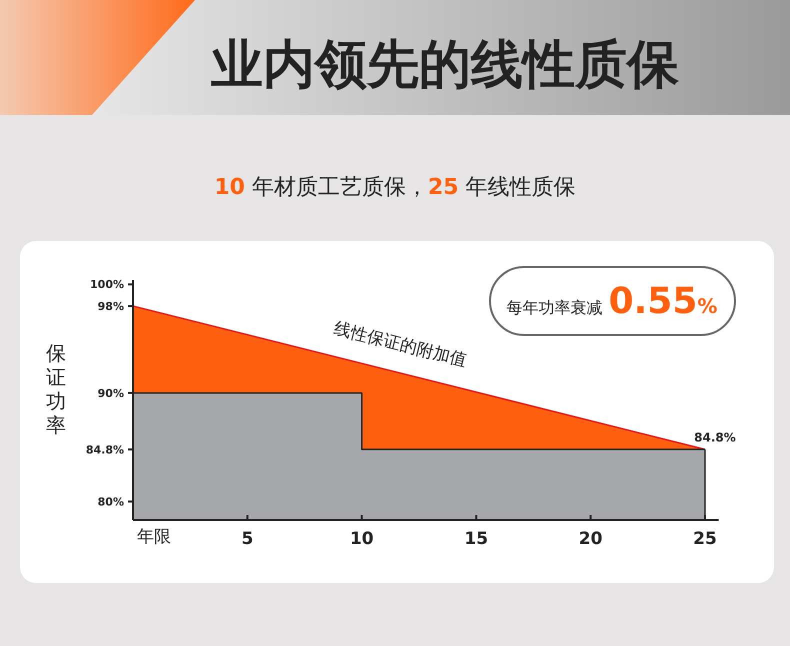  I want to click on x-tick-label: 20, so click(590, 539).